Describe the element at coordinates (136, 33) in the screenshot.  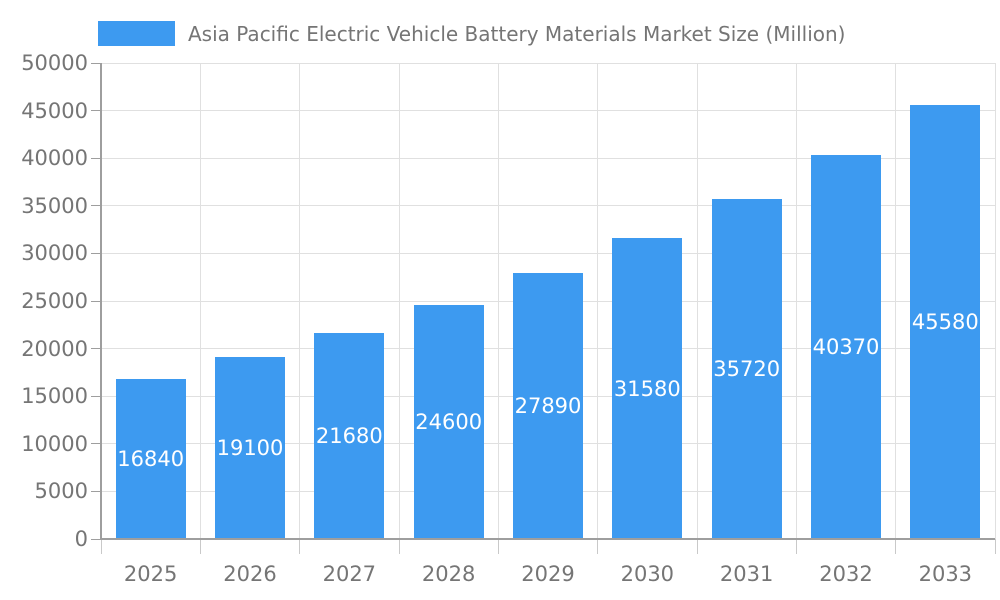
I see `legend-swatch` at that location.